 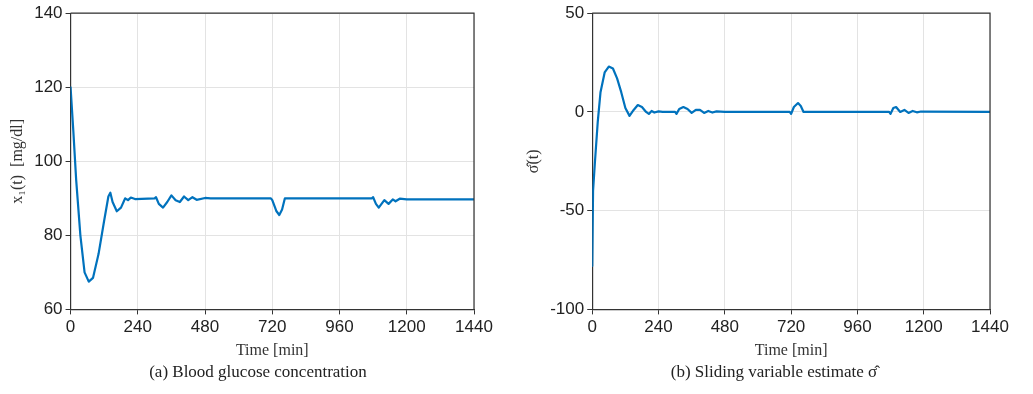 I want to click on y-tick-label: 0, so click(x=579, y=111).